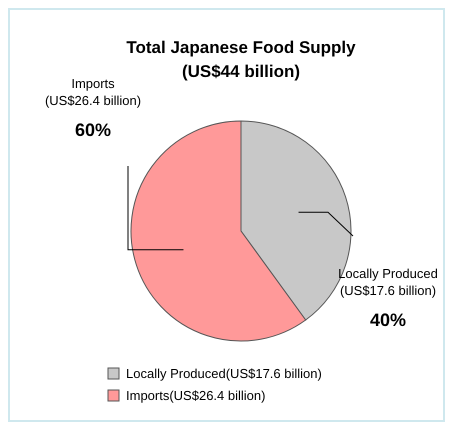  I want to click on slice-label: Imports(US$26.4 billion), so click(93, 92).